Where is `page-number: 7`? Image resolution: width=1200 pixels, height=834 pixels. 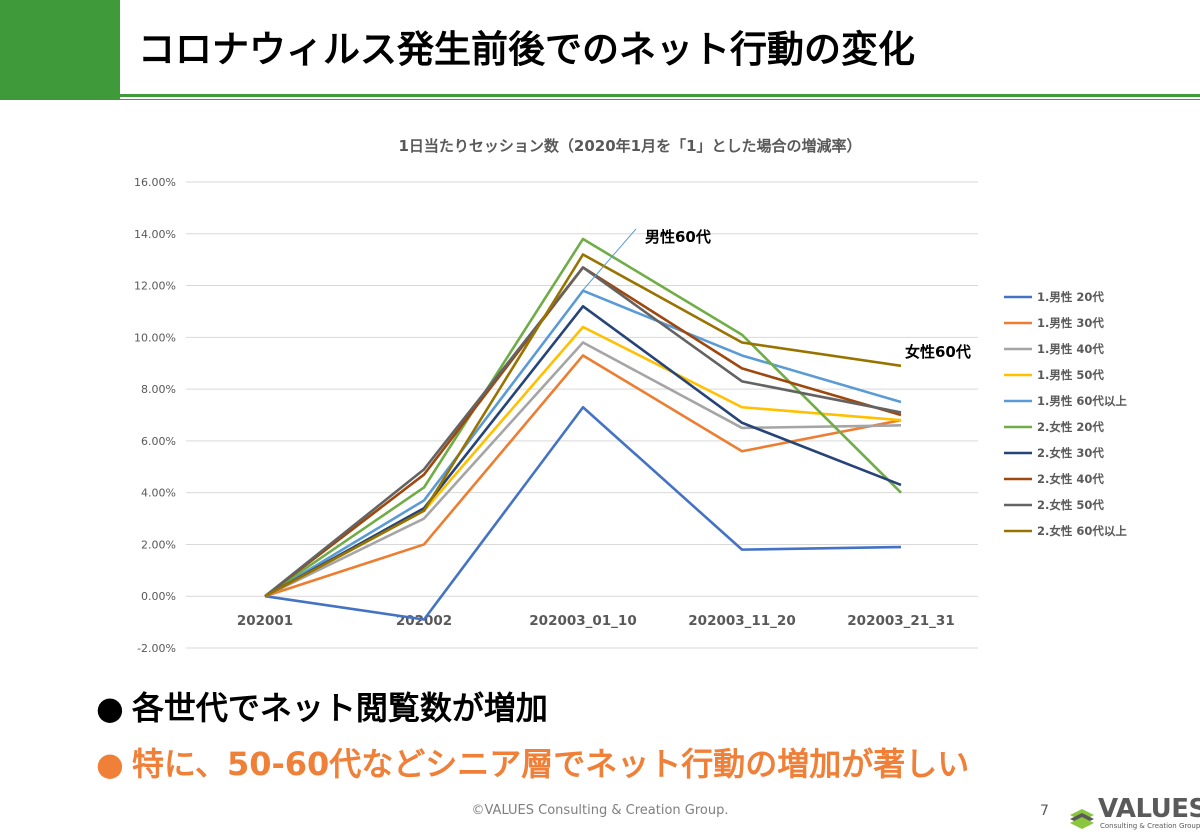 page-number: 7 is located at coordinates (1044, 811).